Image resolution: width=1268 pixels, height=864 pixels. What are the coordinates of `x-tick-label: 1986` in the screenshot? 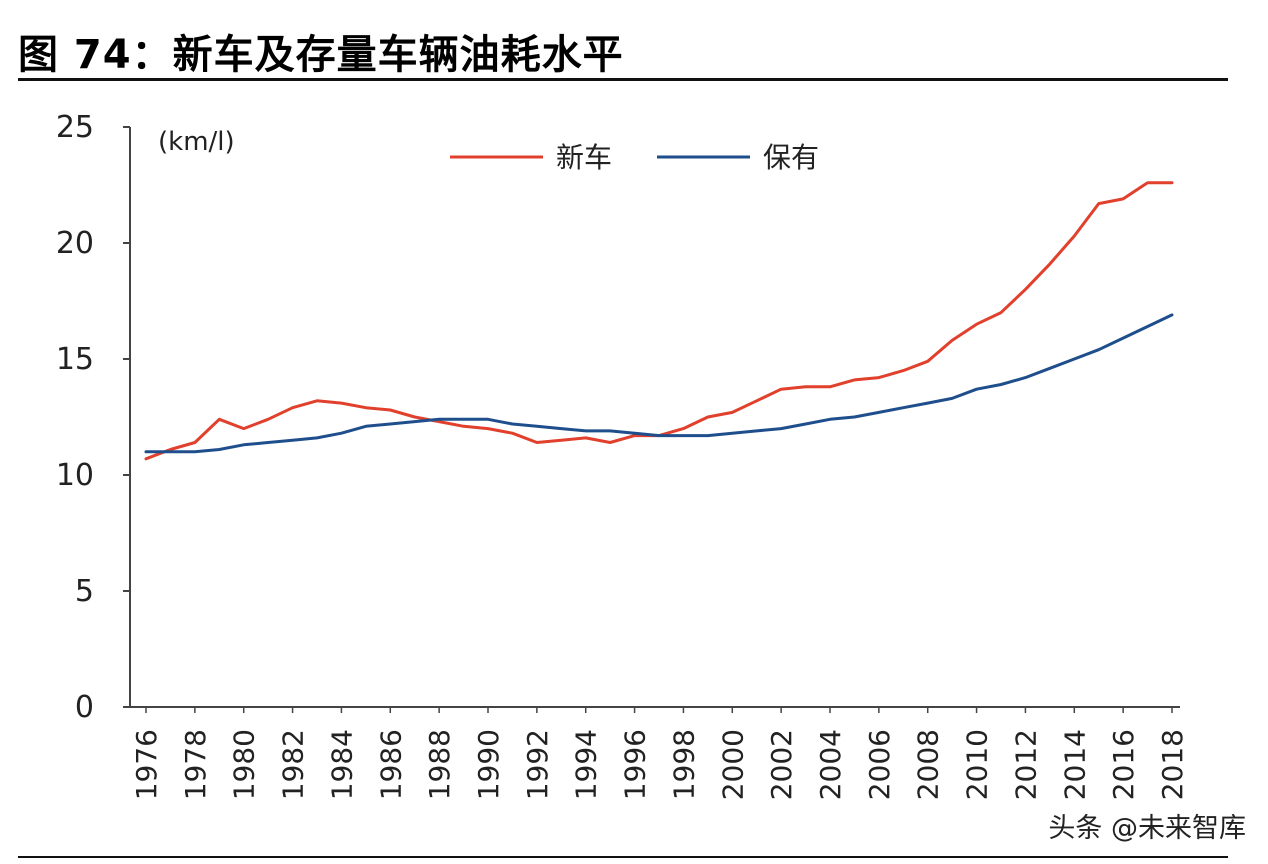 It's located at (390, 764).